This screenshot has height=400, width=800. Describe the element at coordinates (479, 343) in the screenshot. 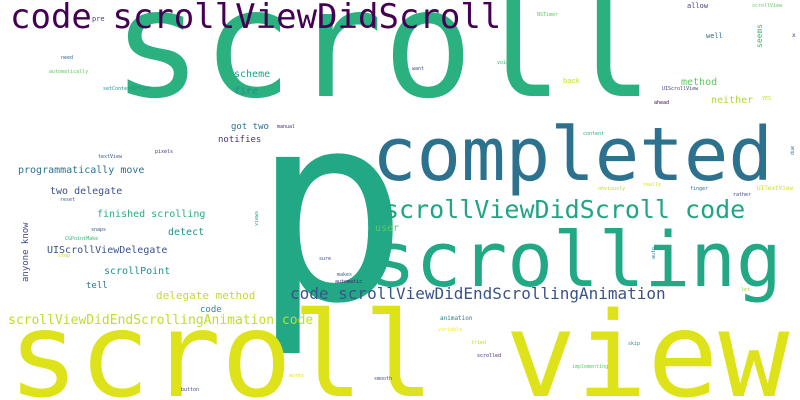

I see `word-tried: tried` at that location.